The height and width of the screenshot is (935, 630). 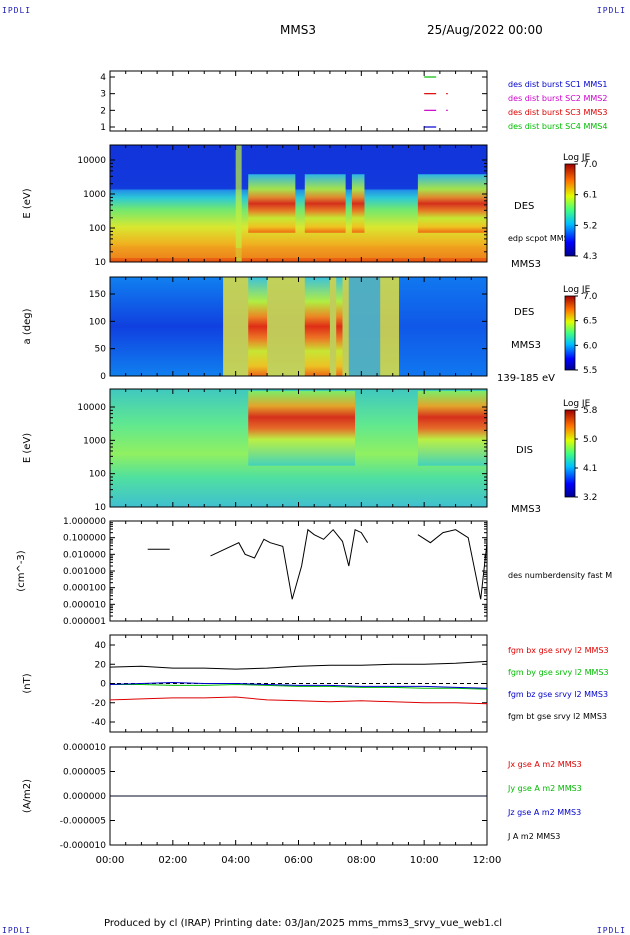 I want to click on des-energy-colorbar-title: Log JE, so click(x=577, y=158).